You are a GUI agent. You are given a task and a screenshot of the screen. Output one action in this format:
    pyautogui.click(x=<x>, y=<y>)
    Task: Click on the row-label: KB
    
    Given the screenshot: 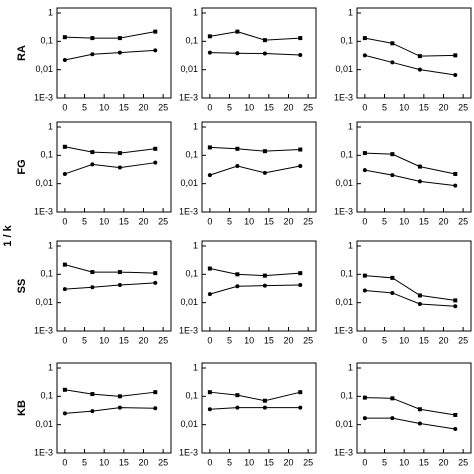 What is the action you would take?
    pyautogui.click(x=22, y=408)
    